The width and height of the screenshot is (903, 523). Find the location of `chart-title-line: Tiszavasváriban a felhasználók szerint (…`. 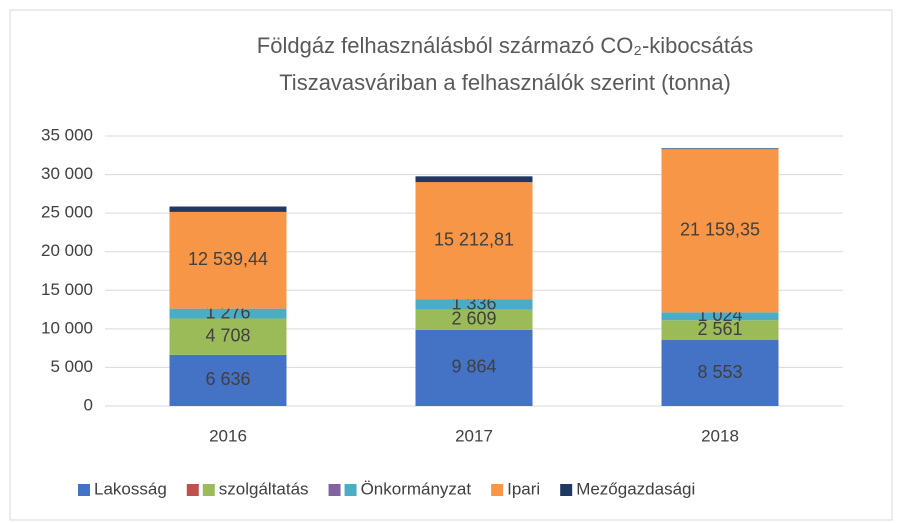

chart-title-line: Tiszavasváriban a felhasználók szerint (… is located at coordinates (505, 82).